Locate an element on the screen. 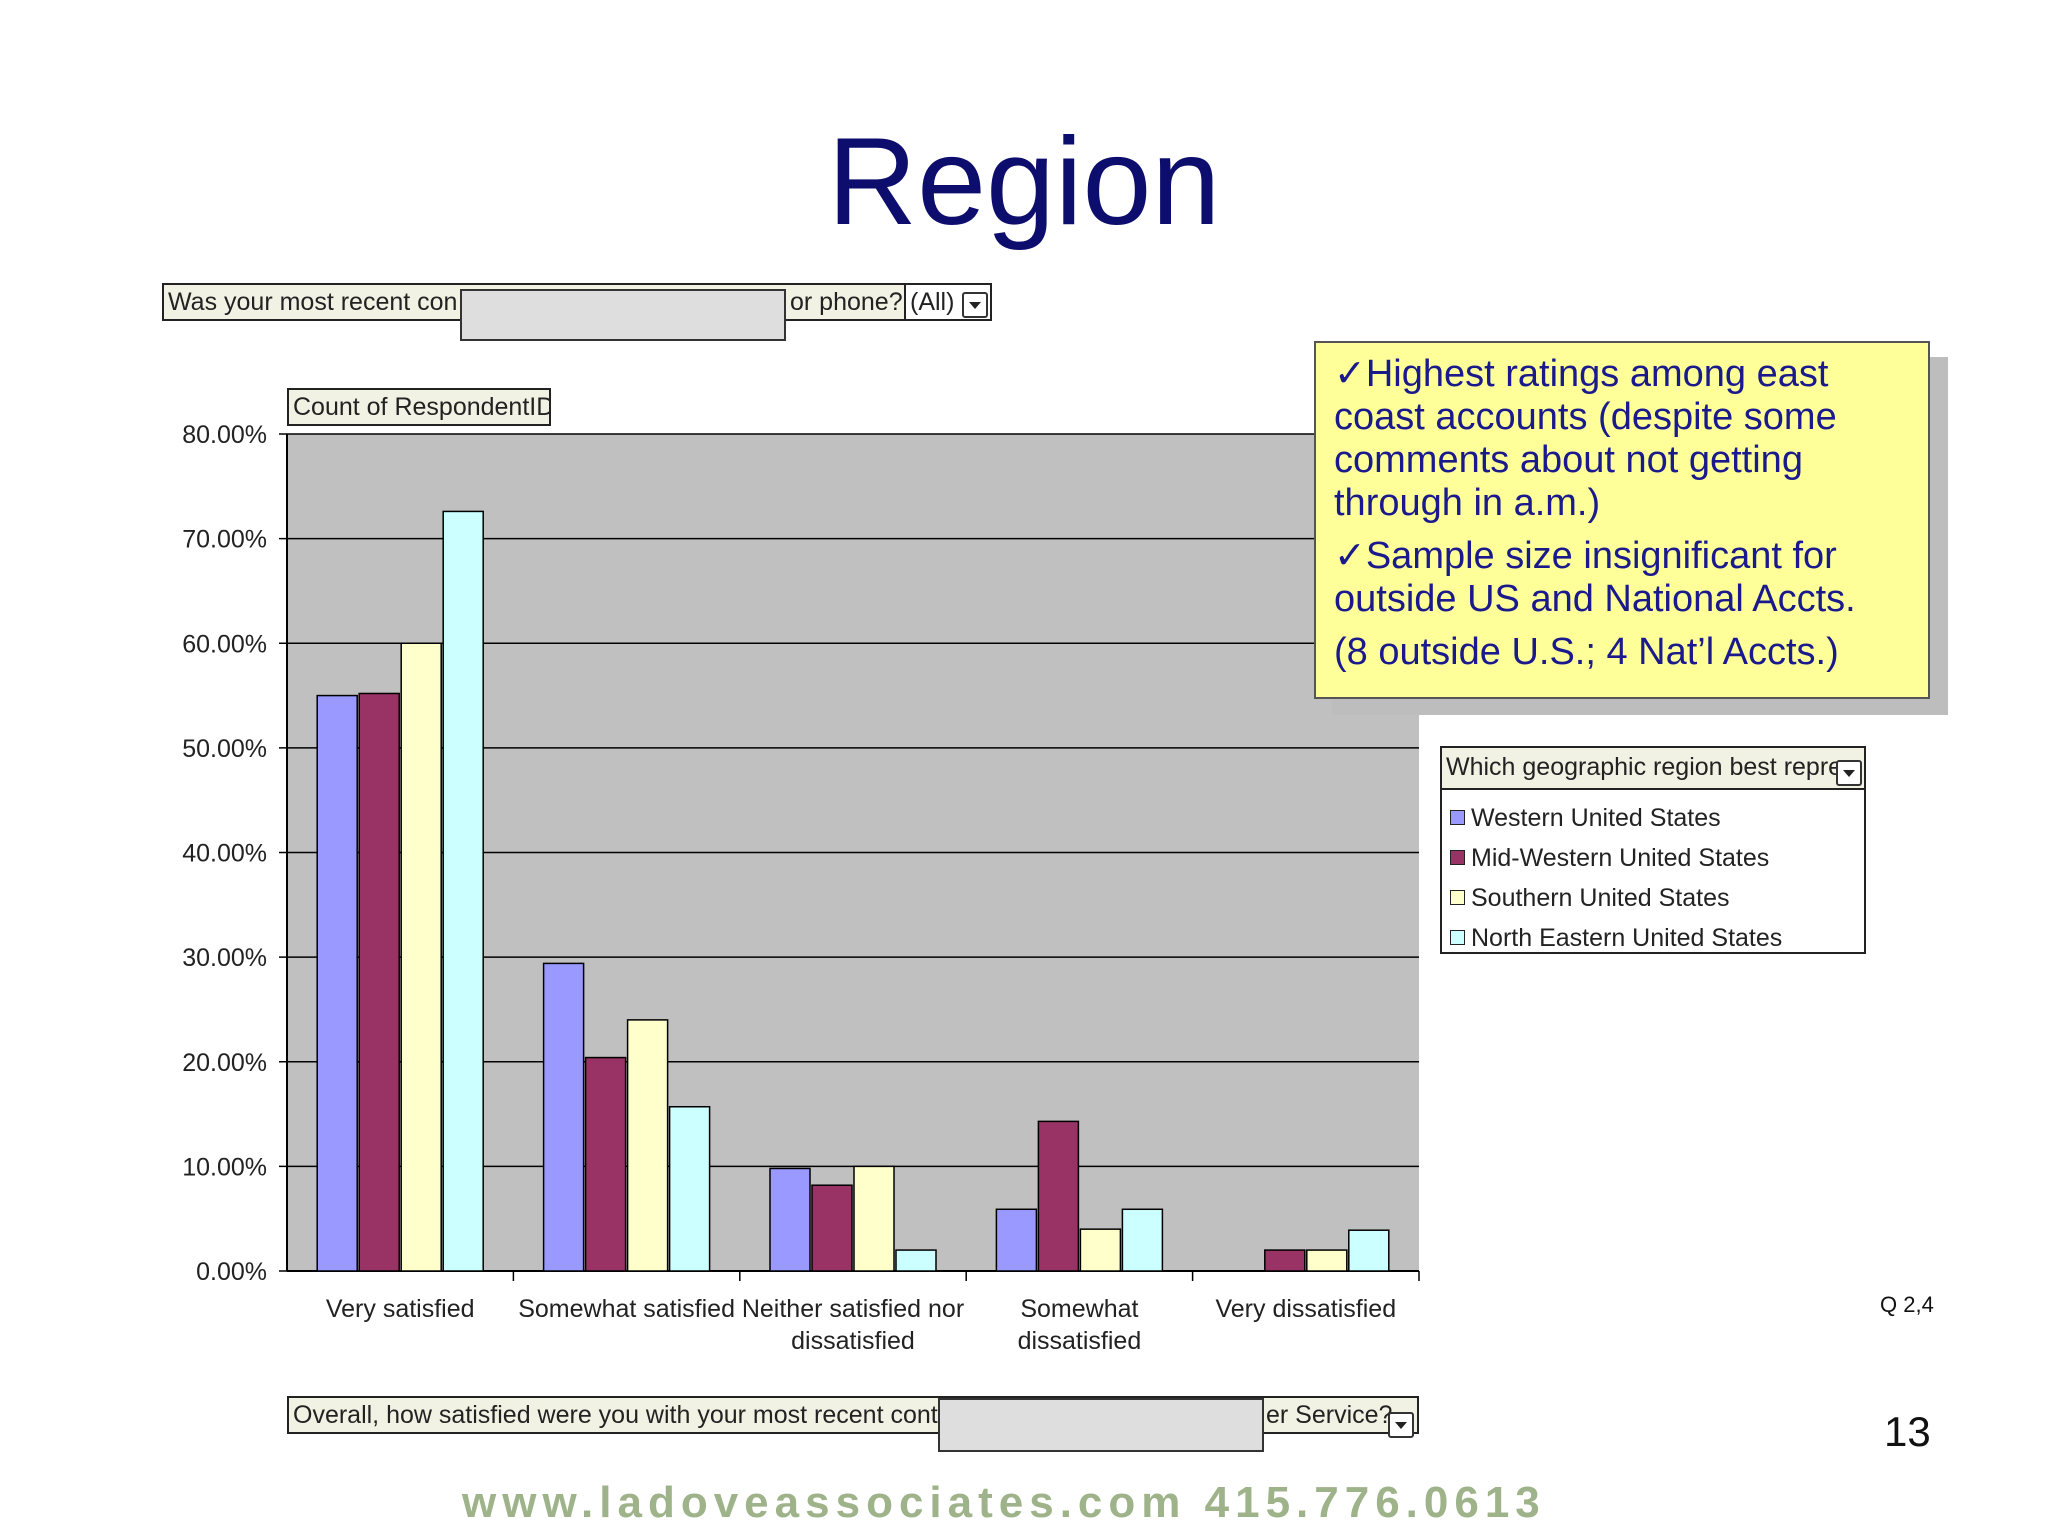  y-tick-label: 10.00% is located at coordinates (224, 1167).